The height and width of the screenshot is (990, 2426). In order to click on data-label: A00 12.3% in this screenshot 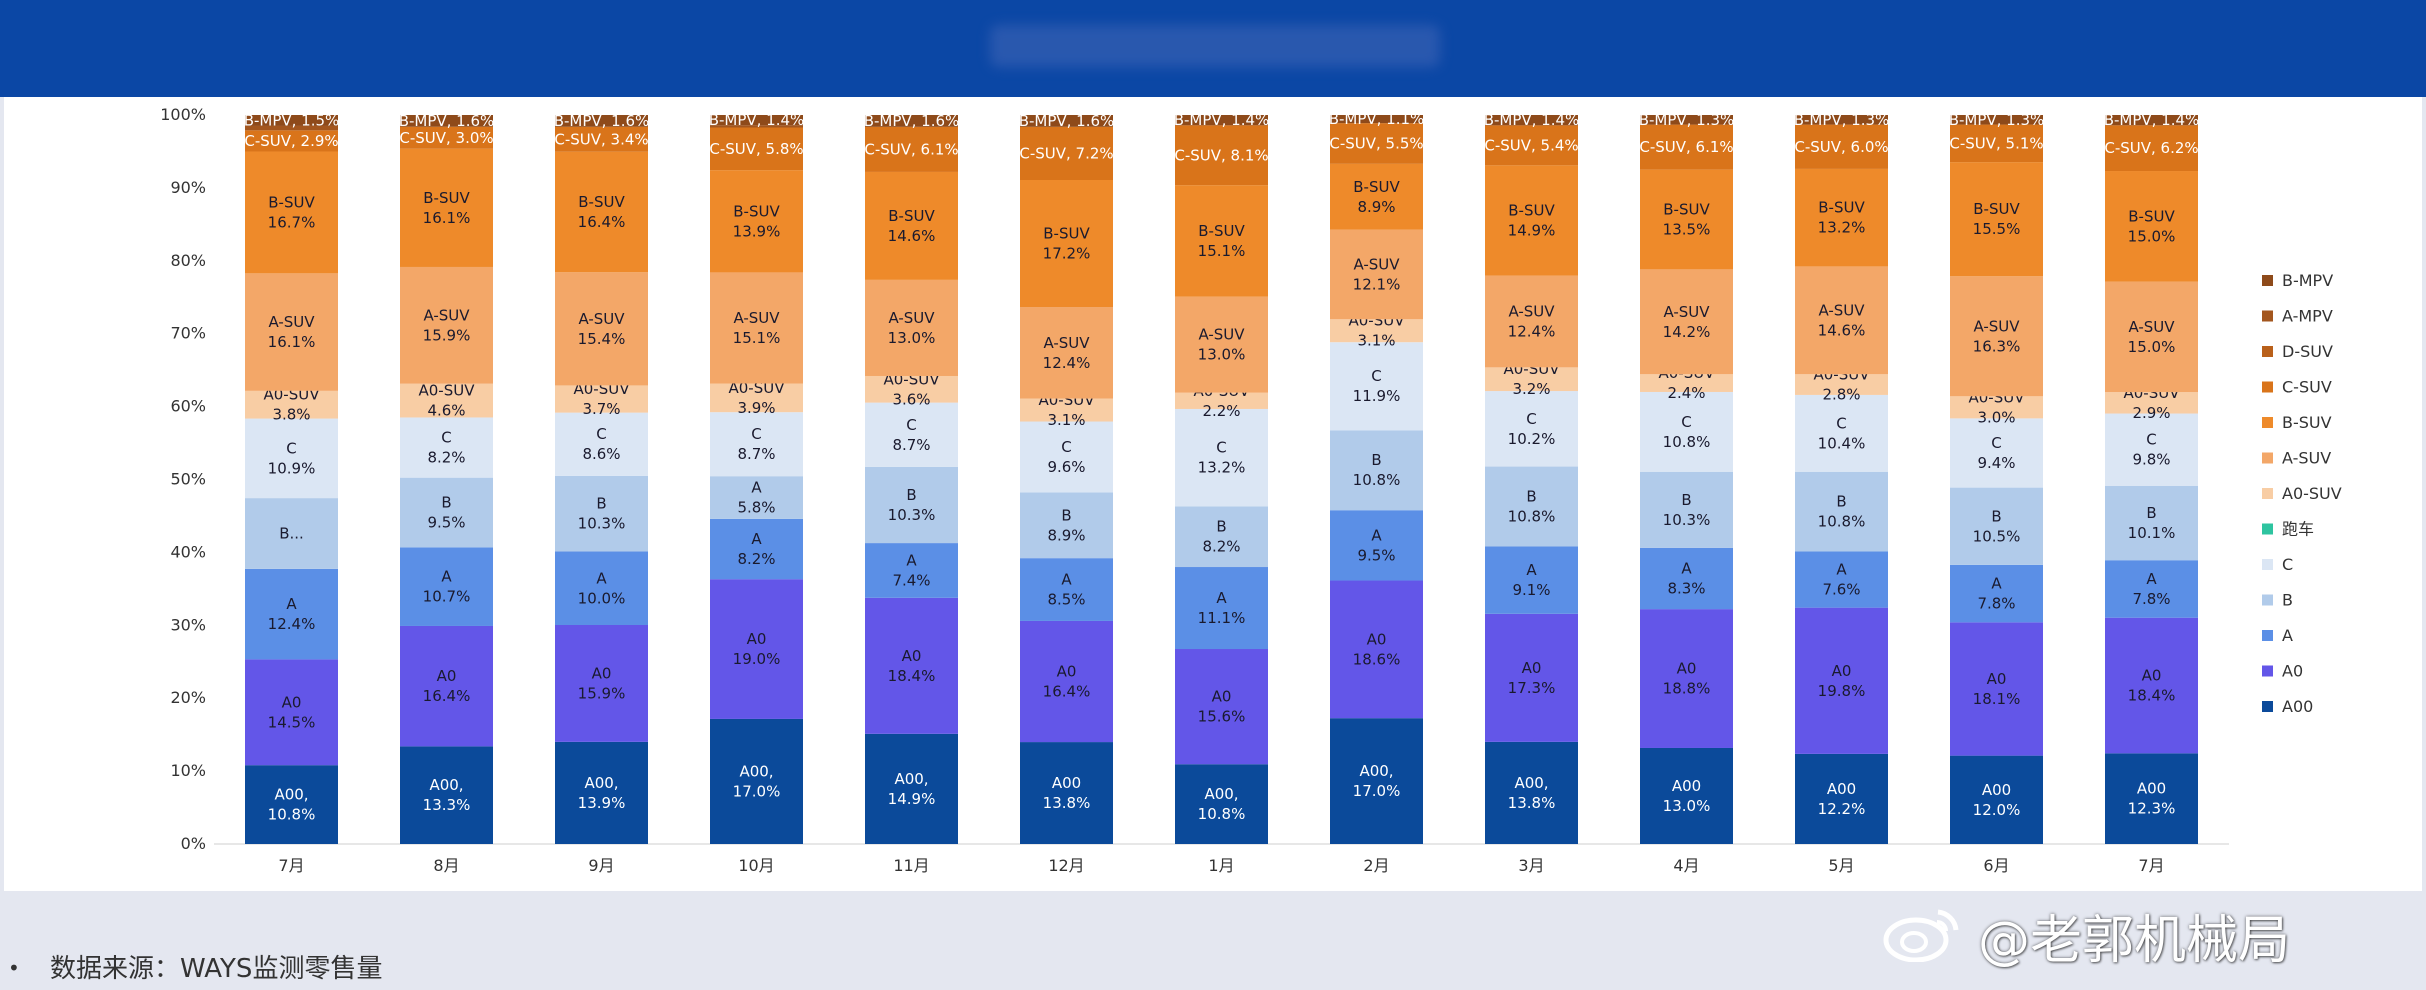, I will do `click(2152, 799)`.